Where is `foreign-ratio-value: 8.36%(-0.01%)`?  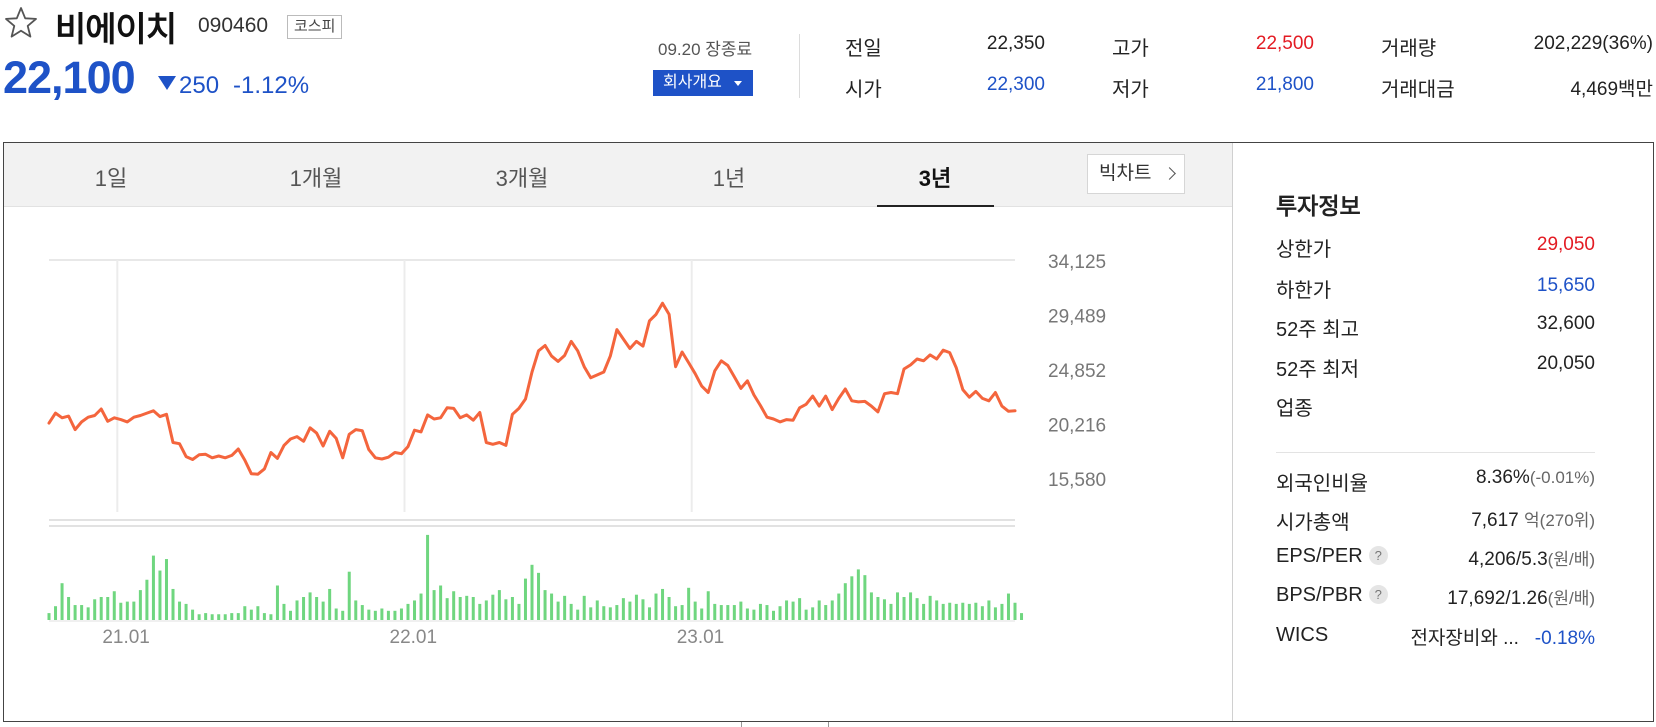 foreign-ratio-value: 8.36%(-0.01%) is located at coordinates (1535, 478).